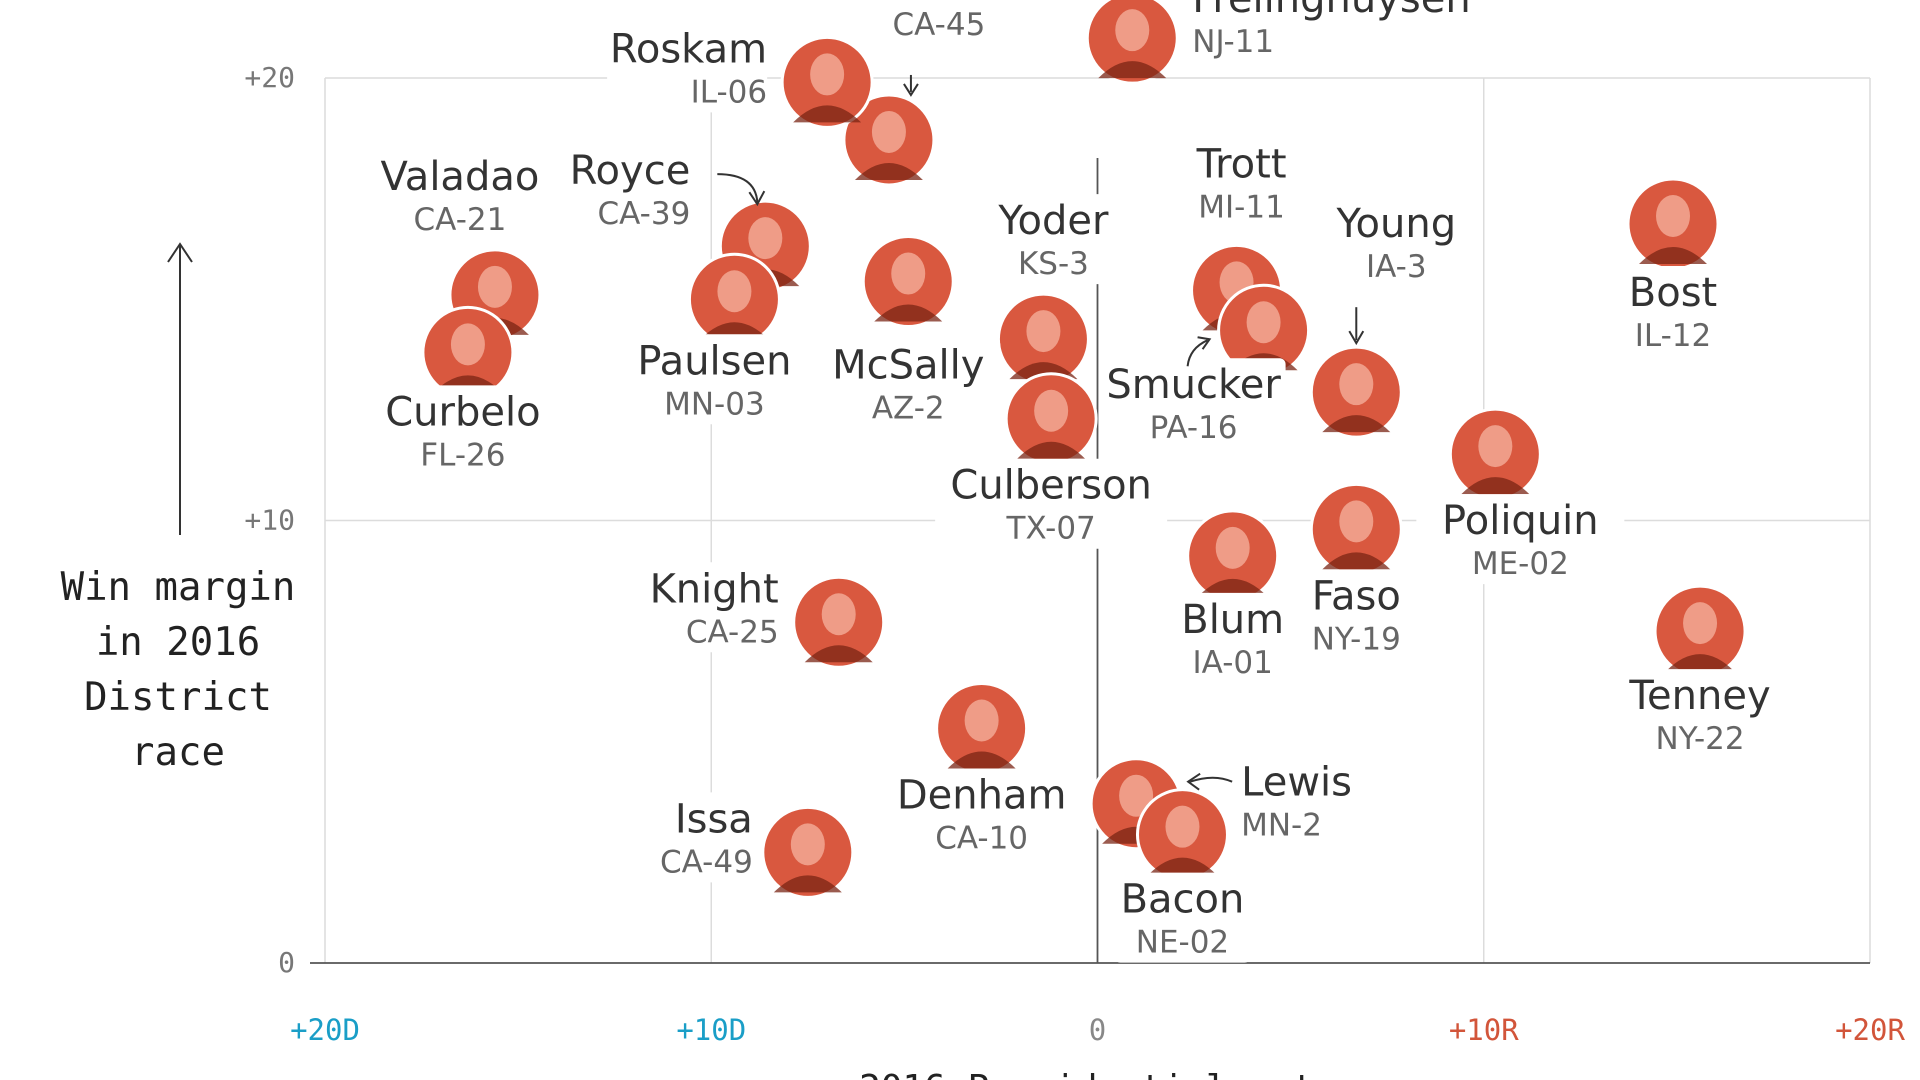 The image size is (1920, 1080). Describe the element at coordinates (462, 412) in the screenshot. I see `label-name-curbelo: Curbelo` at that location.